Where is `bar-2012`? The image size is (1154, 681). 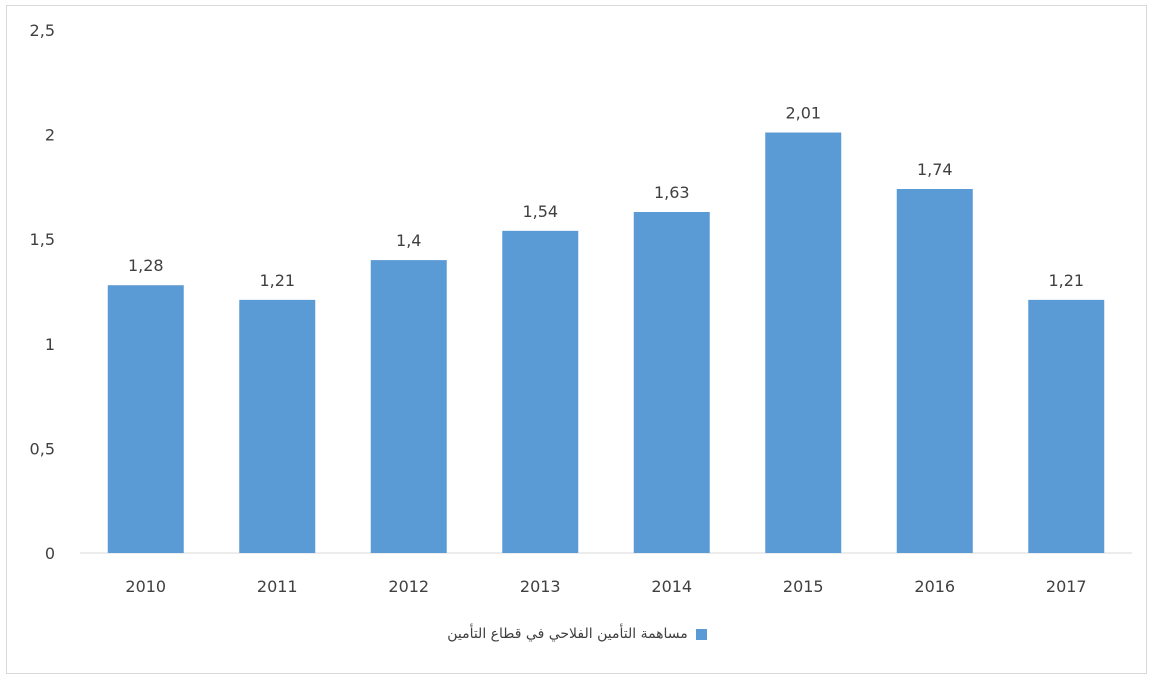 bar-2012 is located at coordinates (408, 406).